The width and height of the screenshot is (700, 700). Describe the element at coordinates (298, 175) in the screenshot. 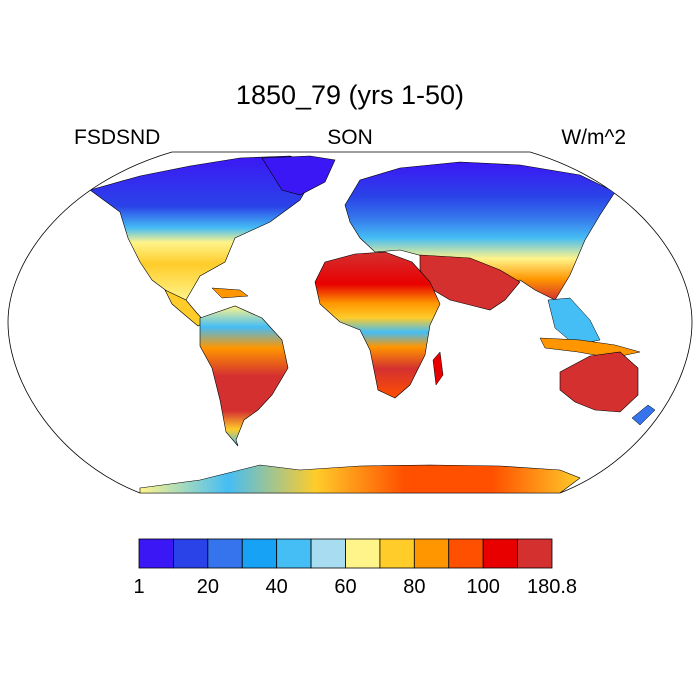

I see `greenland` at that location.